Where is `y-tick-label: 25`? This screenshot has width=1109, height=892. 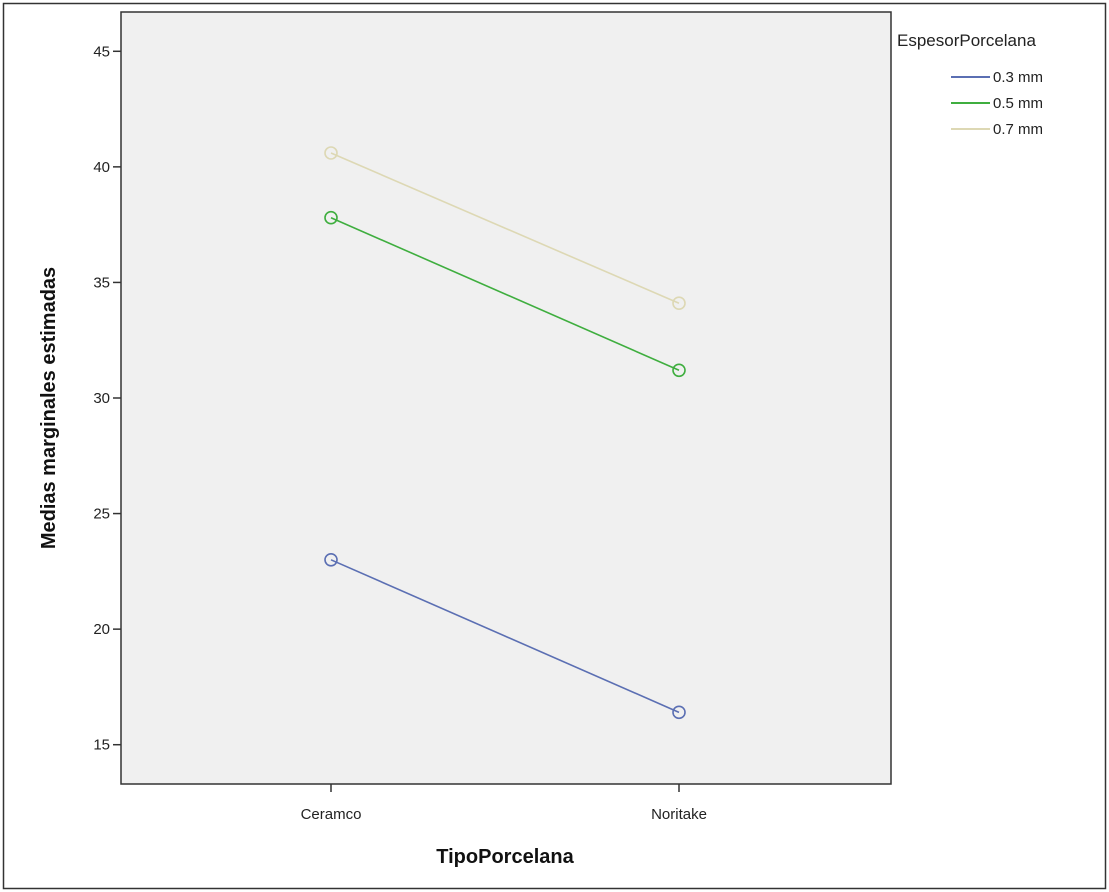 y-tick-label: 25 is located at coordinates (101, 514).